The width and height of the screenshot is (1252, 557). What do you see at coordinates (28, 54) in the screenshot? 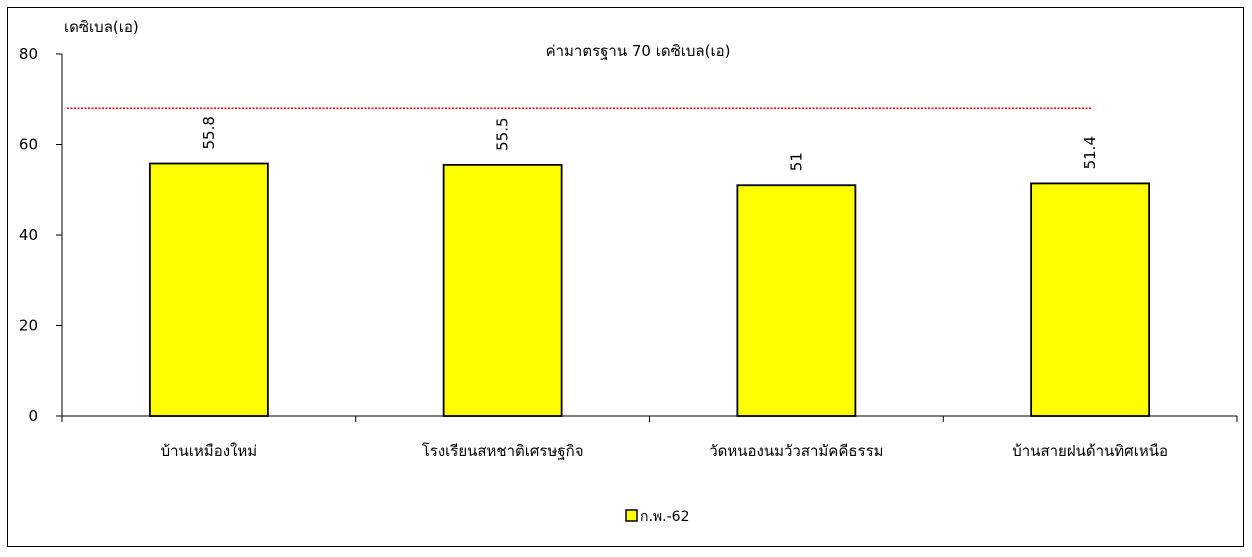
I see `y-tick-label: 80` at bounding box center [28, 54].